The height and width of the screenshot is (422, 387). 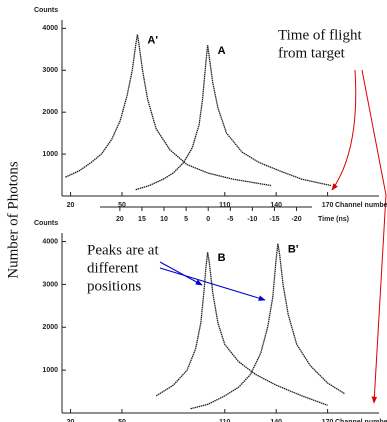 What do you see at coordinates (320, 35) in the screenshot?
I see `annotation: Time of flight` at bounding box center [320, 35].